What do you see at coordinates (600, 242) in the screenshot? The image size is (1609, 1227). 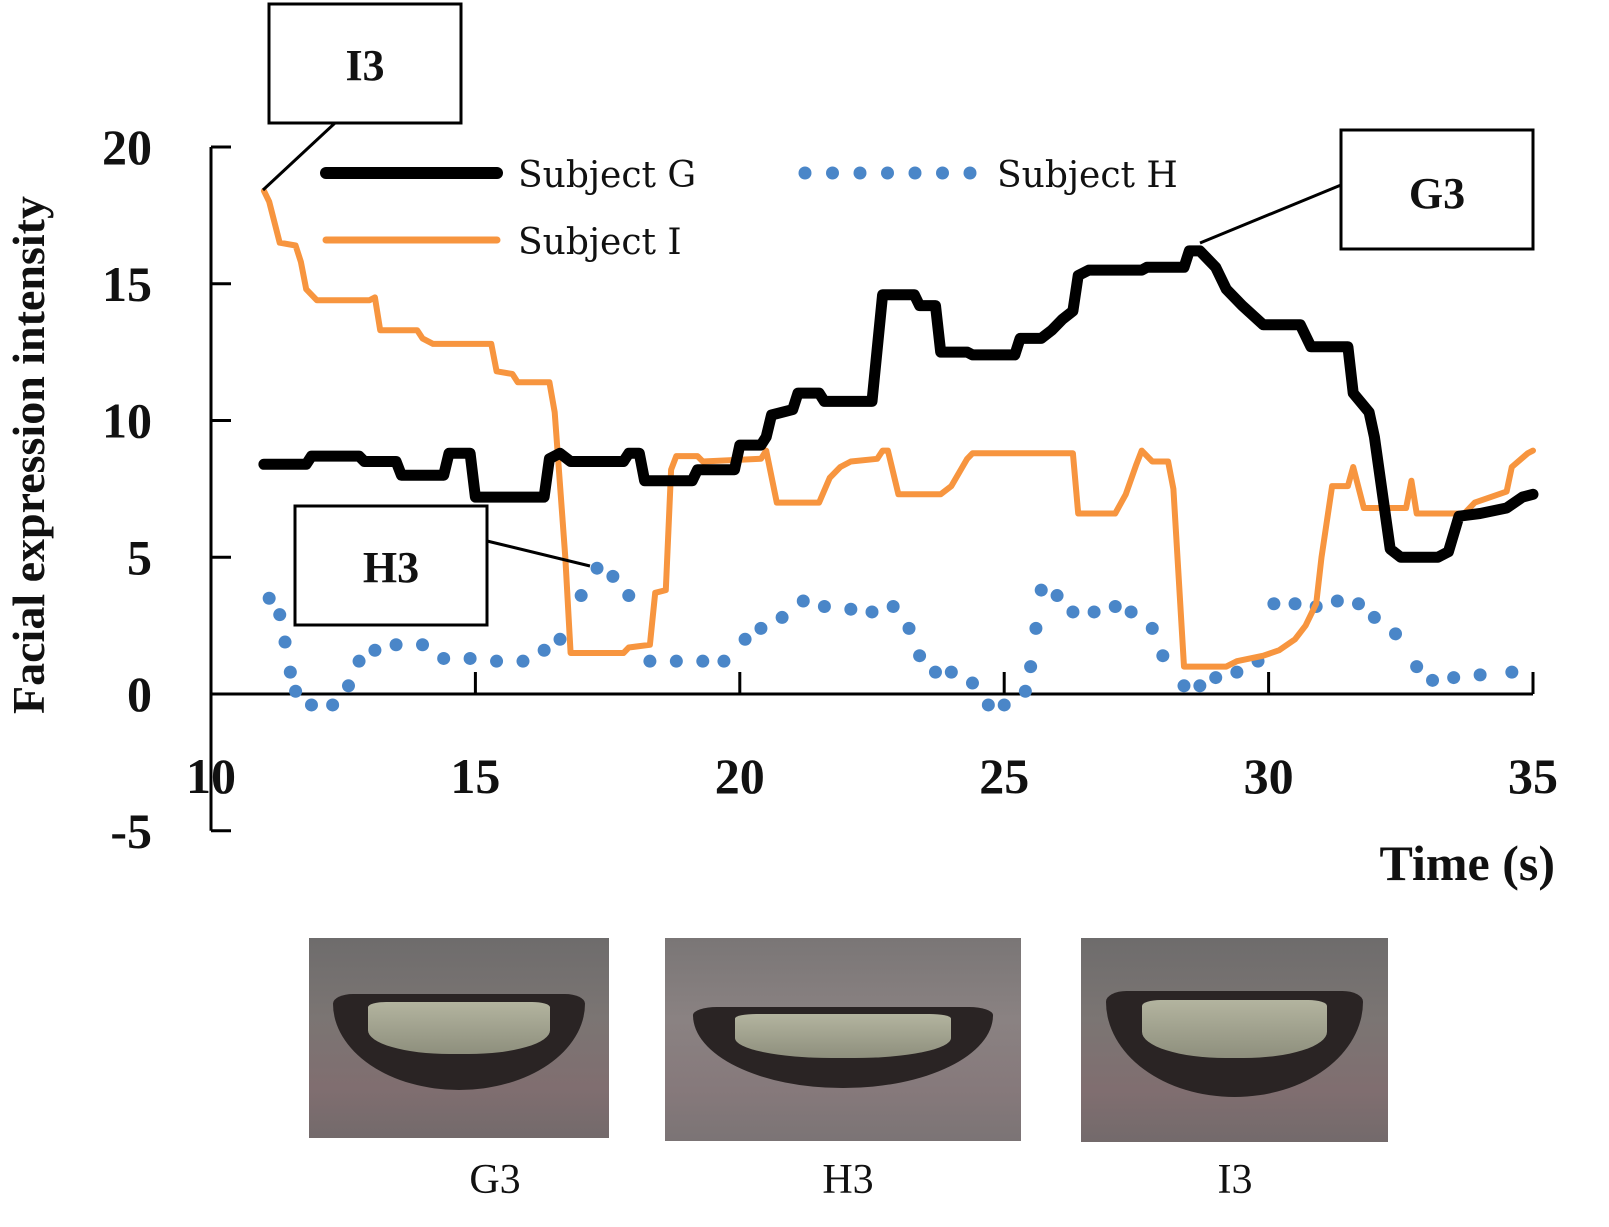 I see `legend-label-subject-i: Subject I` at bounding box center [600, 242].